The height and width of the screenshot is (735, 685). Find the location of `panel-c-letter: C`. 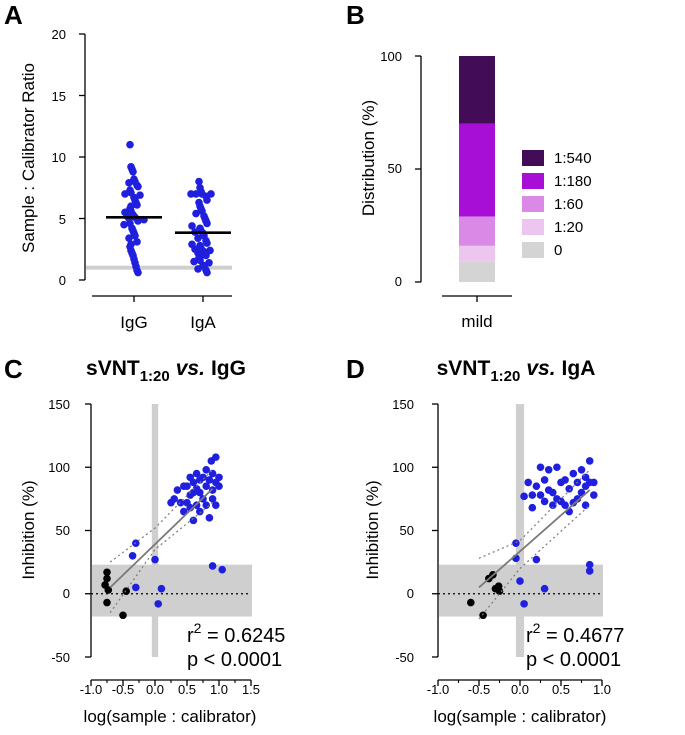

panel-c-letter: C is located at coordinates (13, 369).